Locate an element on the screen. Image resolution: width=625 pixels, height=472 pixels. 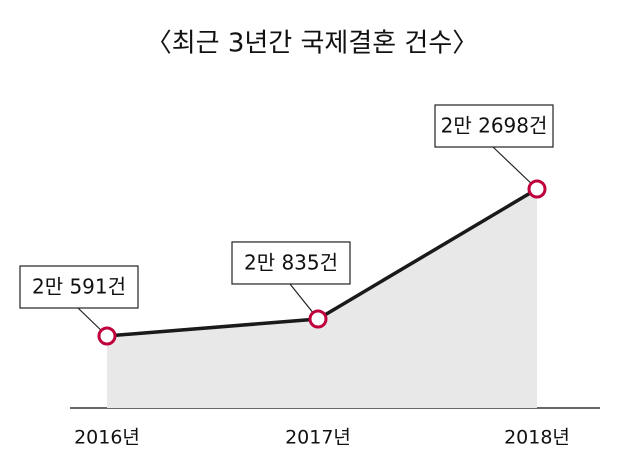
value-label: 2만 2698건 is located at coordinates (494, 126).